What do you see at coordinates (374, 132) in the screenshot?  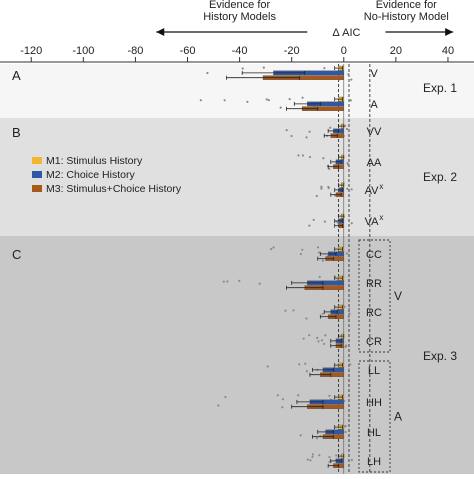 I see `condition-label: VV` at bounding box center [374, 132].